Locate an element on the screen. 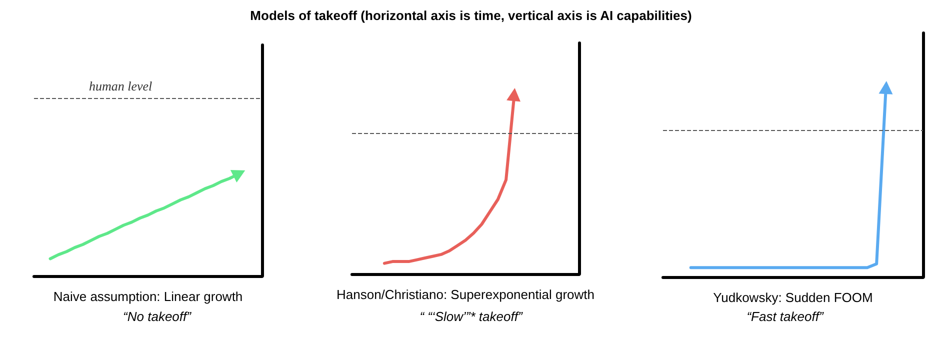 This screenshot has height=350, width=942. text: “Fast takeoff” is located at coordinates (785, 316).